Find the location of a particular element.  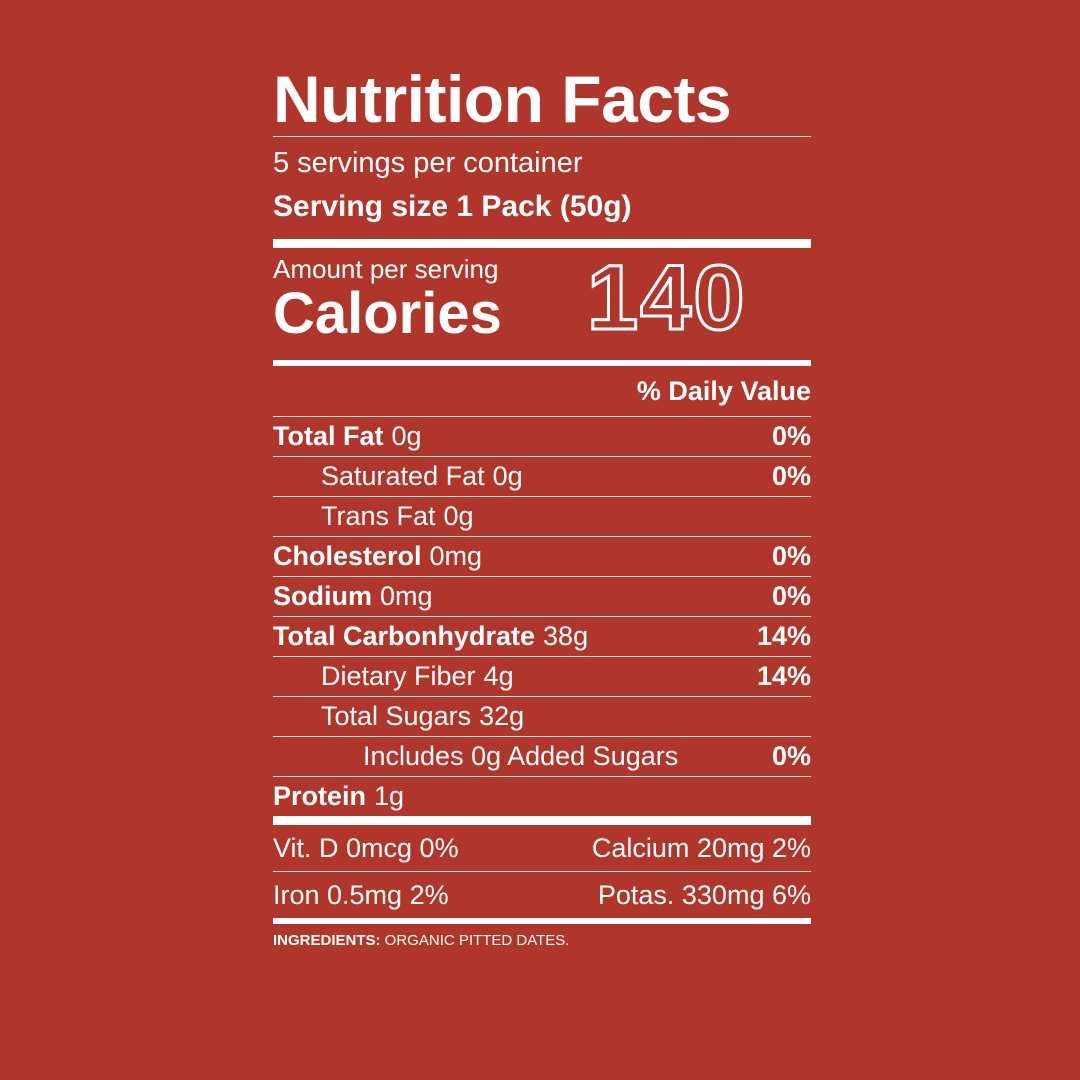

nutrient-name: Total Fat is located at coordinates (328, 436).